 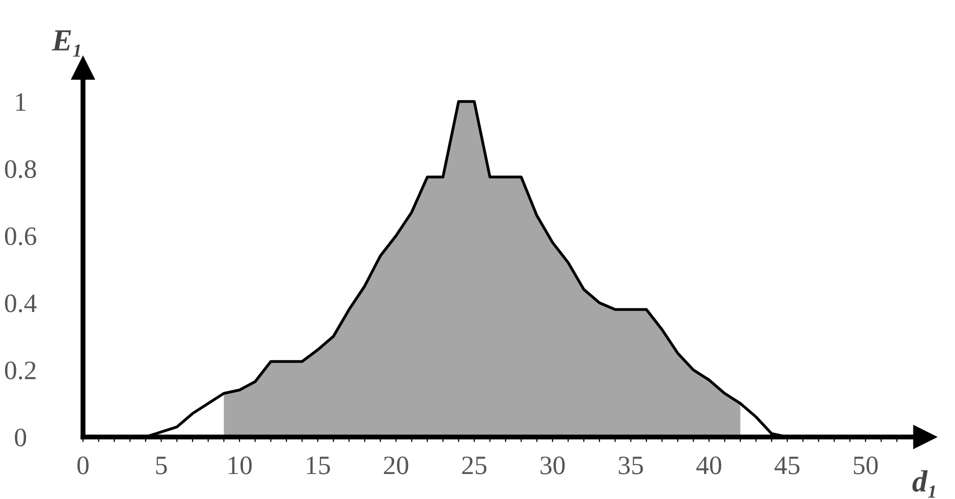 I want to click on x-tick-label: 15, so click(x=318, y=465).